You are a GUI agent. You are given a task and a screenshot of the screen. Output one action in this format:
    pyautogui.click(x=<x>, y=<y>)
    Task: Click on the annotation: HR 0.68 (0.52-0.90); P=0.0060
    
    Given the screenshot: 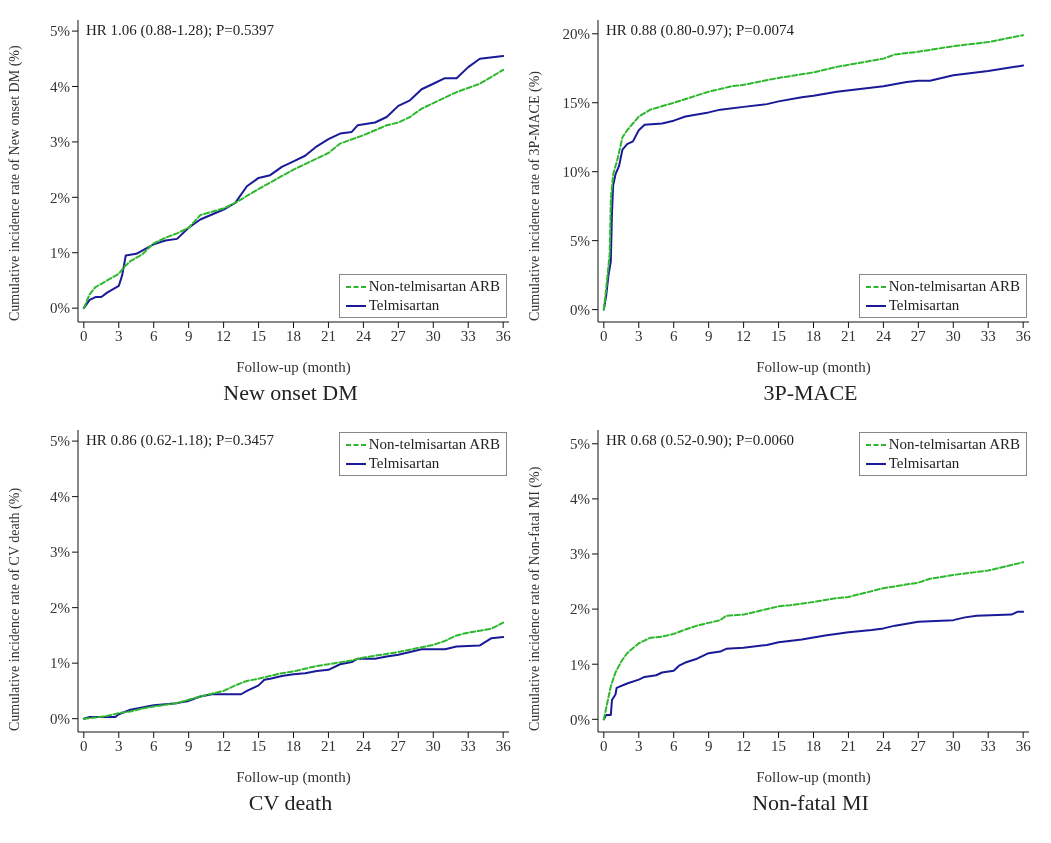 What is the action you would take?
    pyautogui.click(x=700, y=440)
    